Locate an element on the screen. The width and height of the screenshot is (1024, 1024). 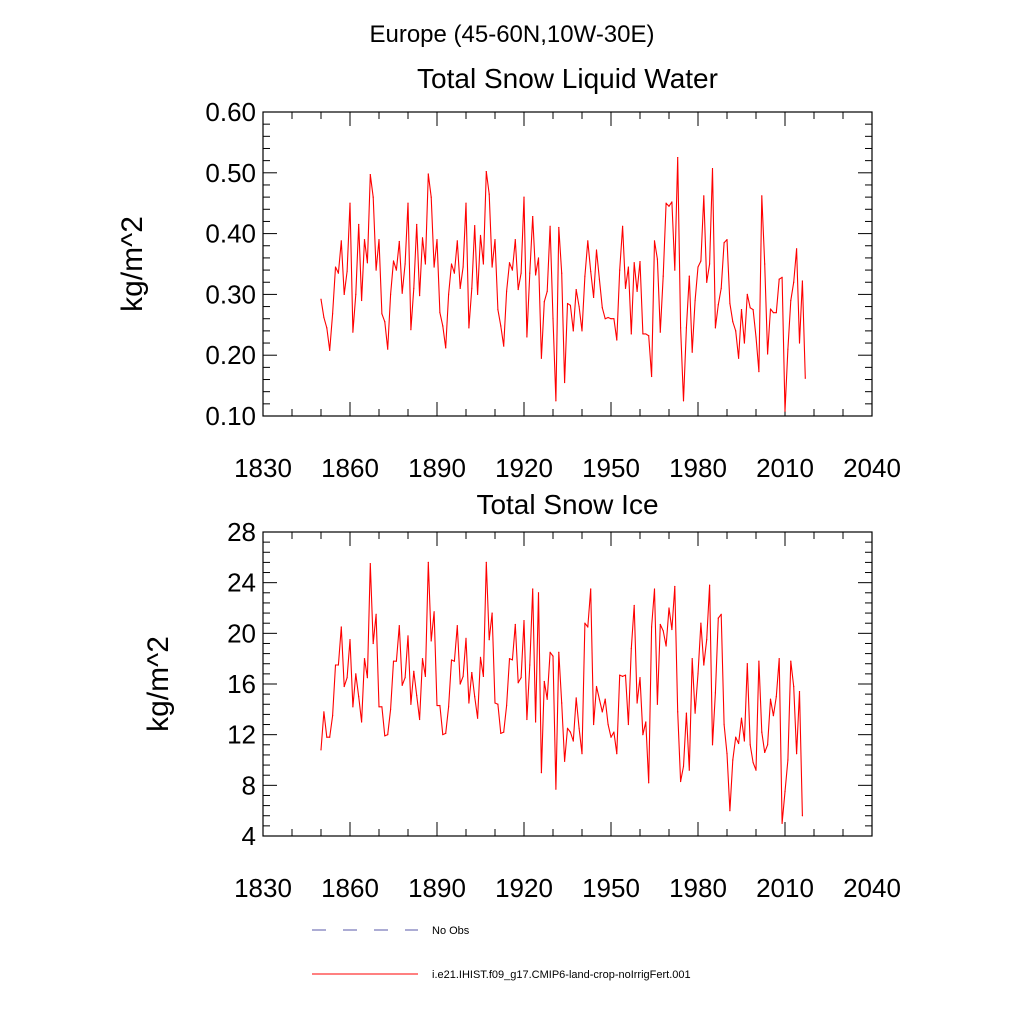
y-tick-label: 0.10 is located at coordinates (230, 416).